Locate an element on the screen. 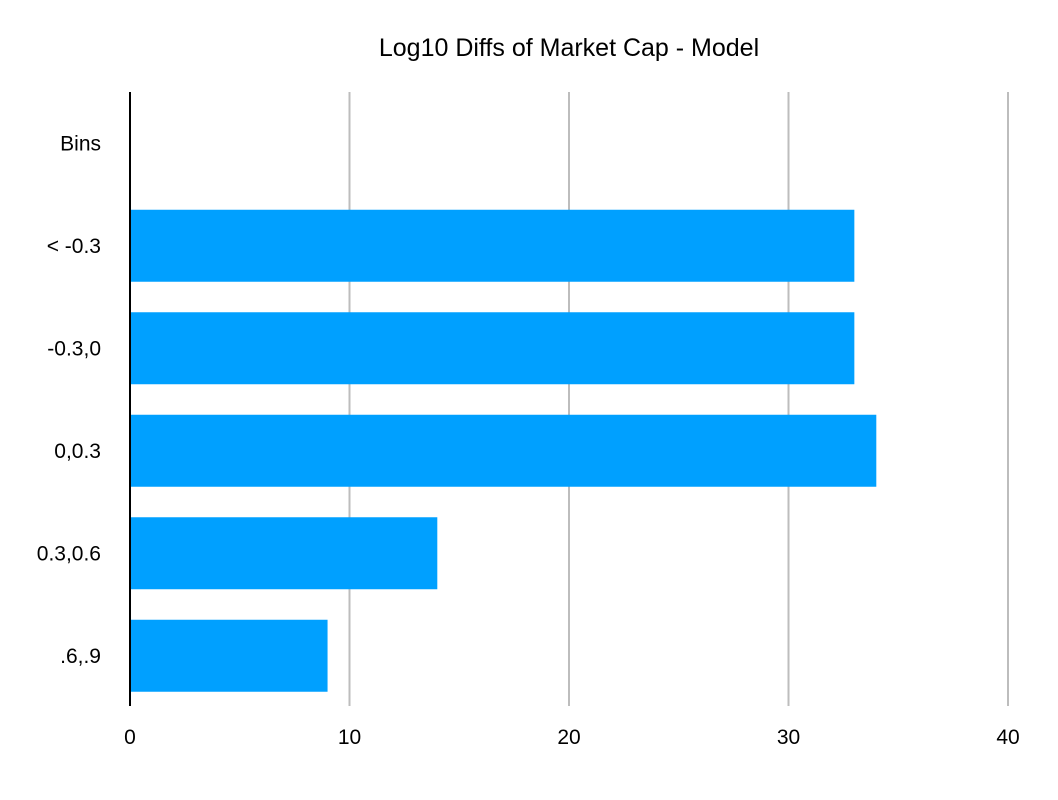  y-tick-labels: Bins < -0.3 -0.3,0 0,0.3 0.3,0.6 .6,.9 is located at coordinates (69, 400).